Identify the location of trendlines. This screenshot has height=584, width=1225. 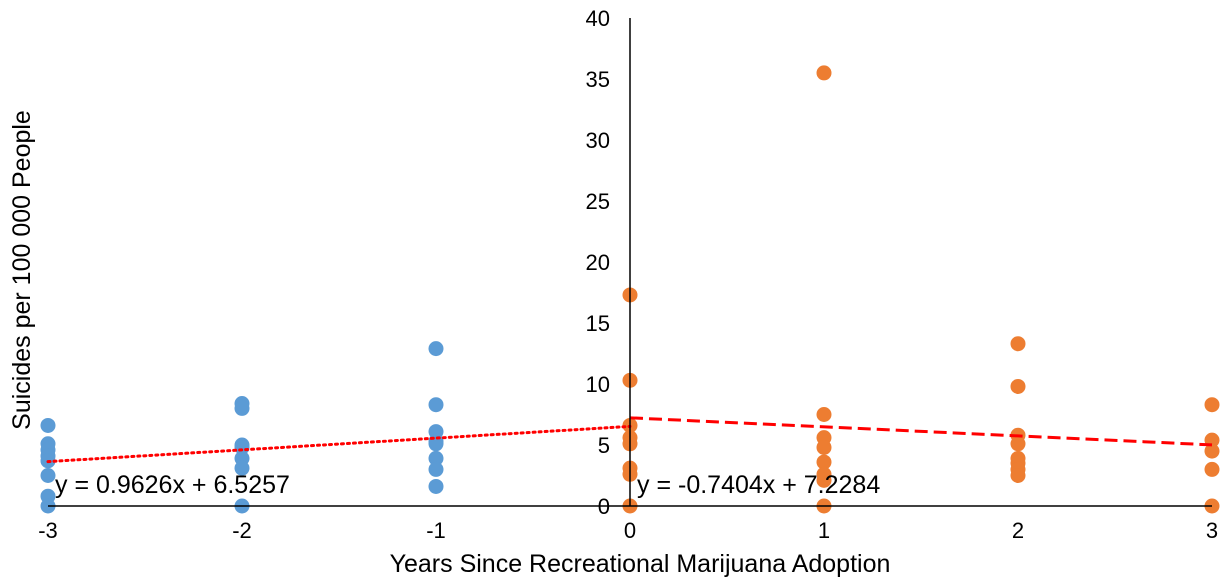
(629, 440).